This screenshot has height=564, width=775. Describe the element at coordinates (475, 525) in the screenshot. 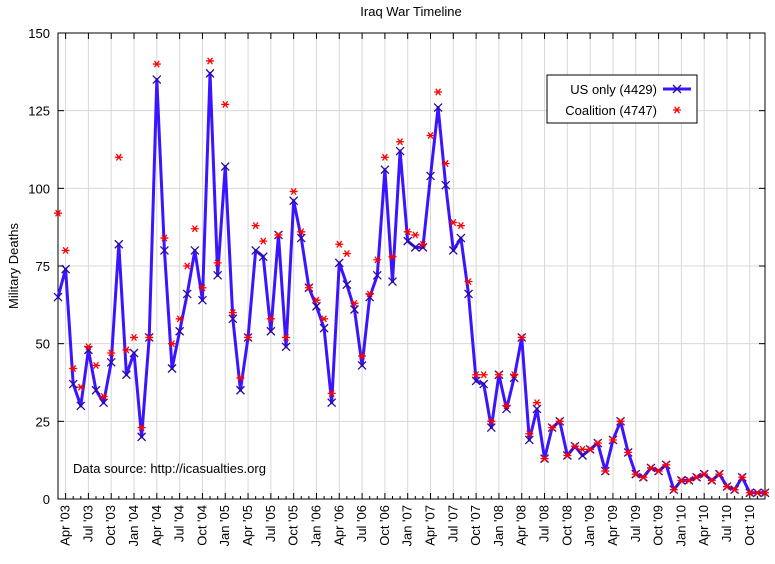

I see `x-tick-label: Oct '07` at that location.